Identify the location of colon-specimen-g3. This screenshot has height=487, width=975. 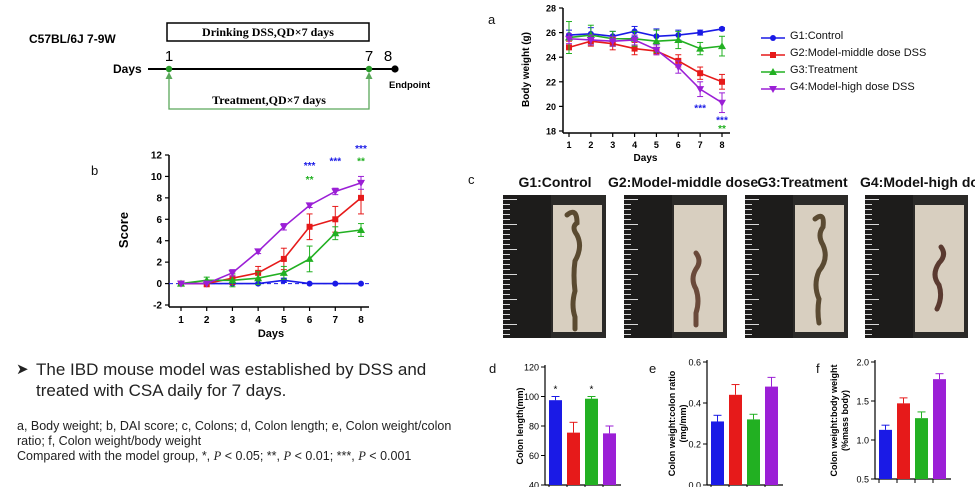
(820, 269).